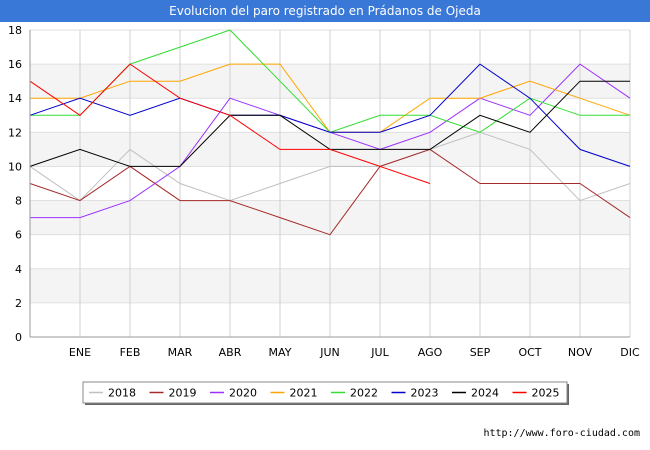 The image size is (650, 450). I want to click on legend-label-2021: 2021, so click(304, 393).